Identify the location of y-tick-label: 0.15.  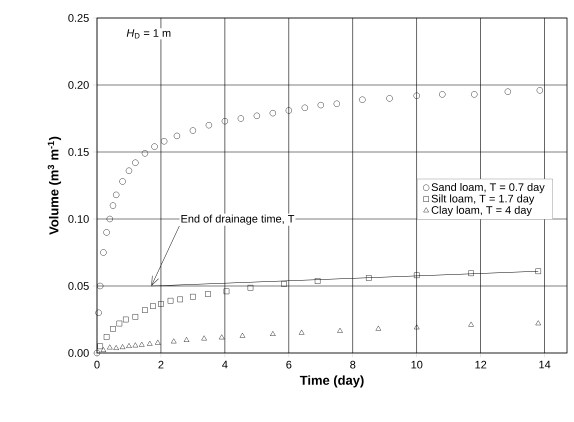
(78, 152).